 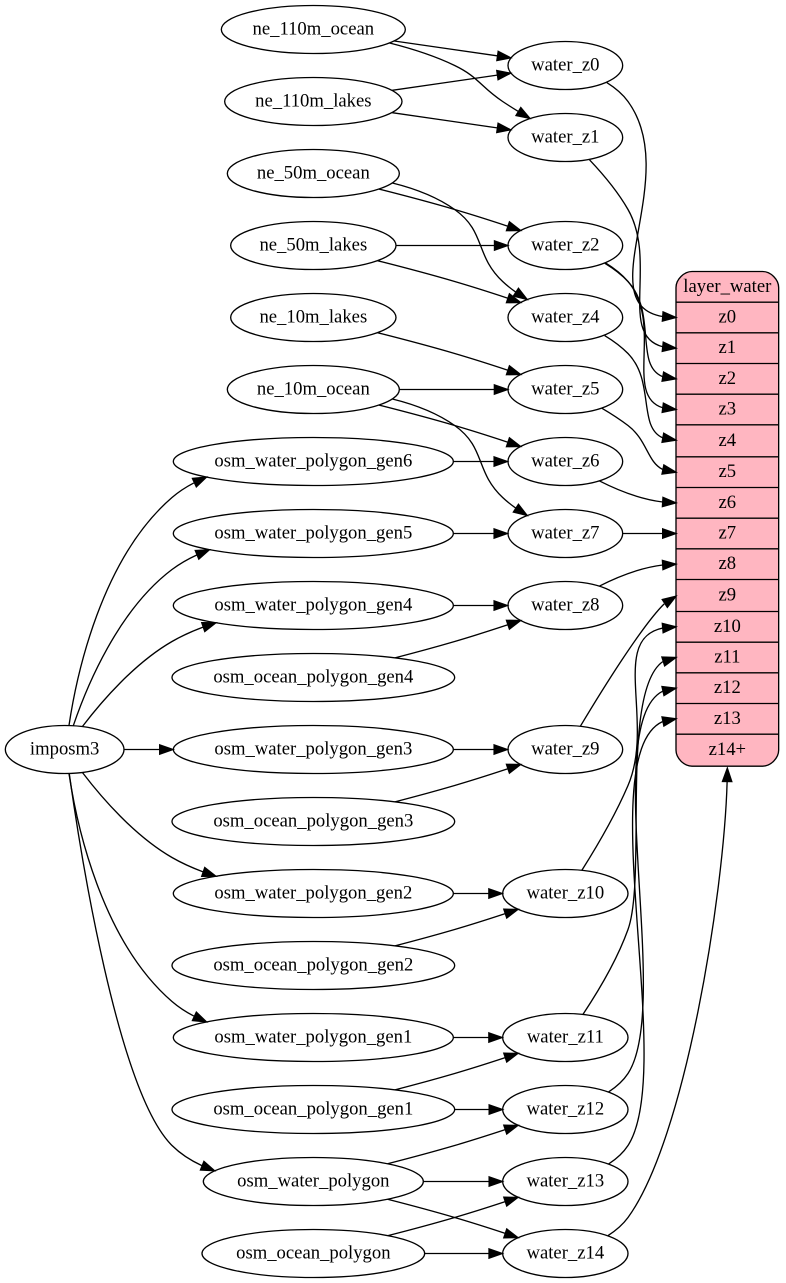 I want to click on svg-text: z14+, so click(x=727, y=749).